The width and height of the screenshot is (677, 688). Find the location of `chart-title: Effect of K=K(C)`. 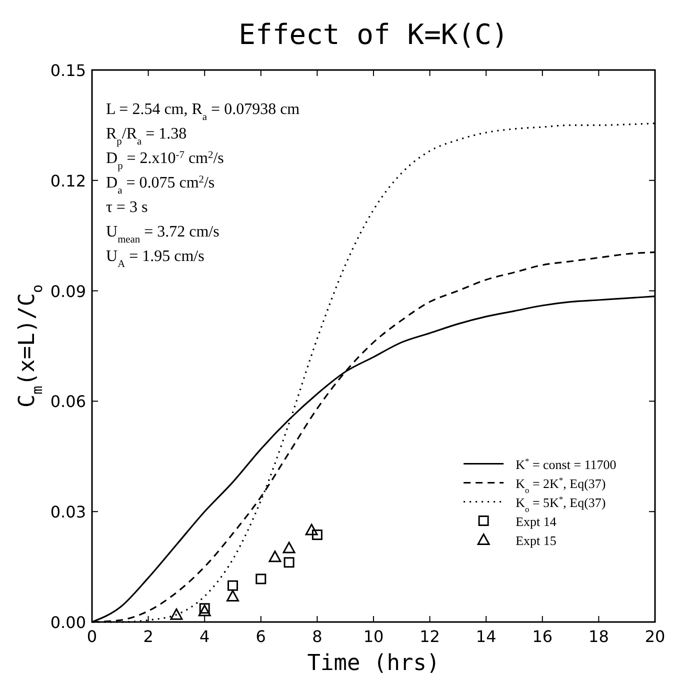

chart-title: Effect of K=K(C) is located at coordinates (373, 34).